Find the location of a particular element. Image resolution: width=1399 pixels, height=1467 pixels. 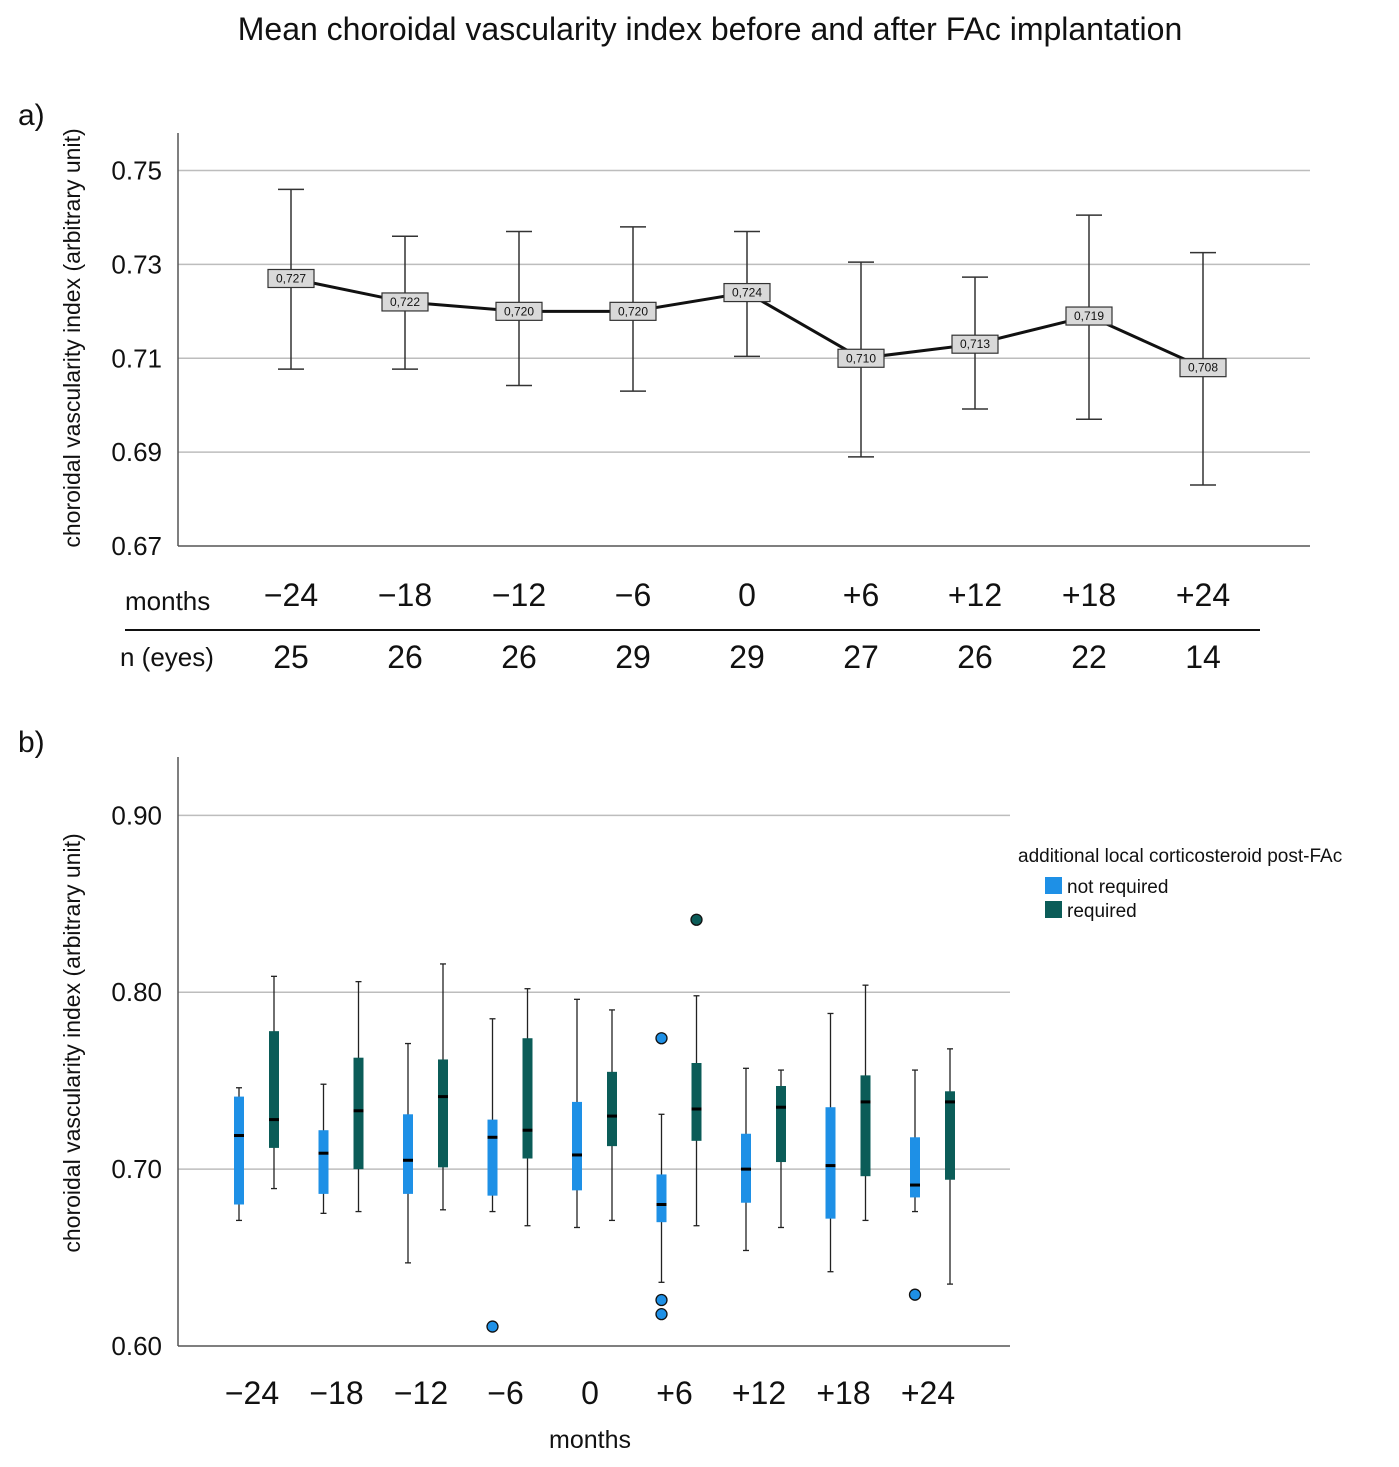

panel-b-y-tick-label: 0.80 is located at coordinates (136, 992).